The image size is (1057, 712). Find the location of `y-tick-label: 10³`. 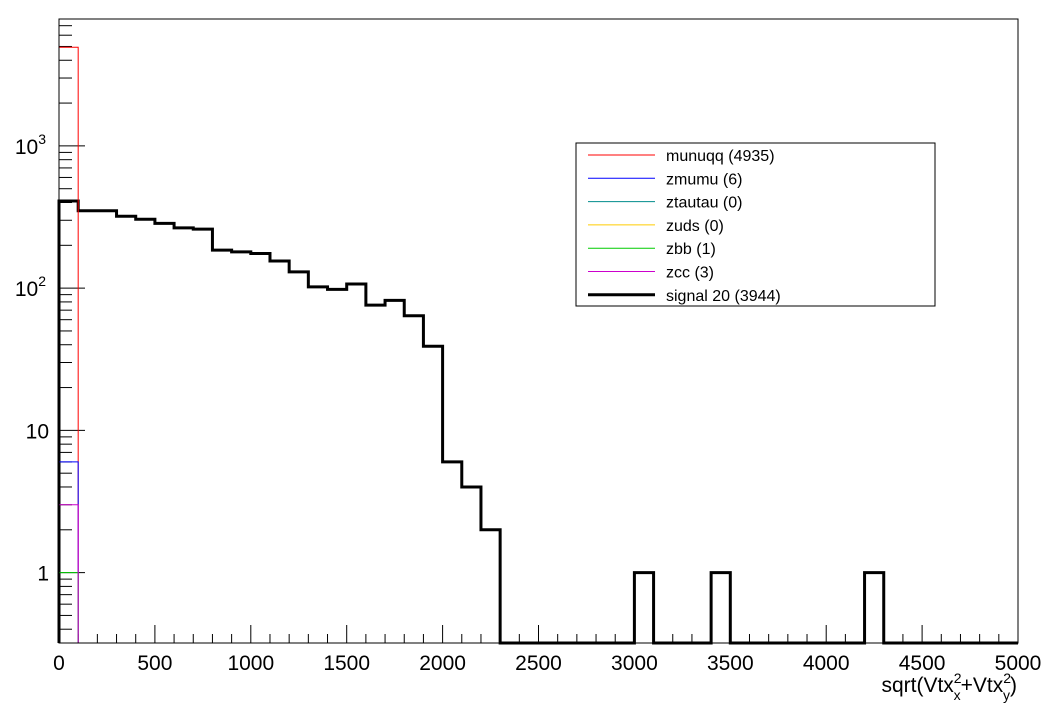

y-tick-label: 10³ is located at coordinates (30, 145).